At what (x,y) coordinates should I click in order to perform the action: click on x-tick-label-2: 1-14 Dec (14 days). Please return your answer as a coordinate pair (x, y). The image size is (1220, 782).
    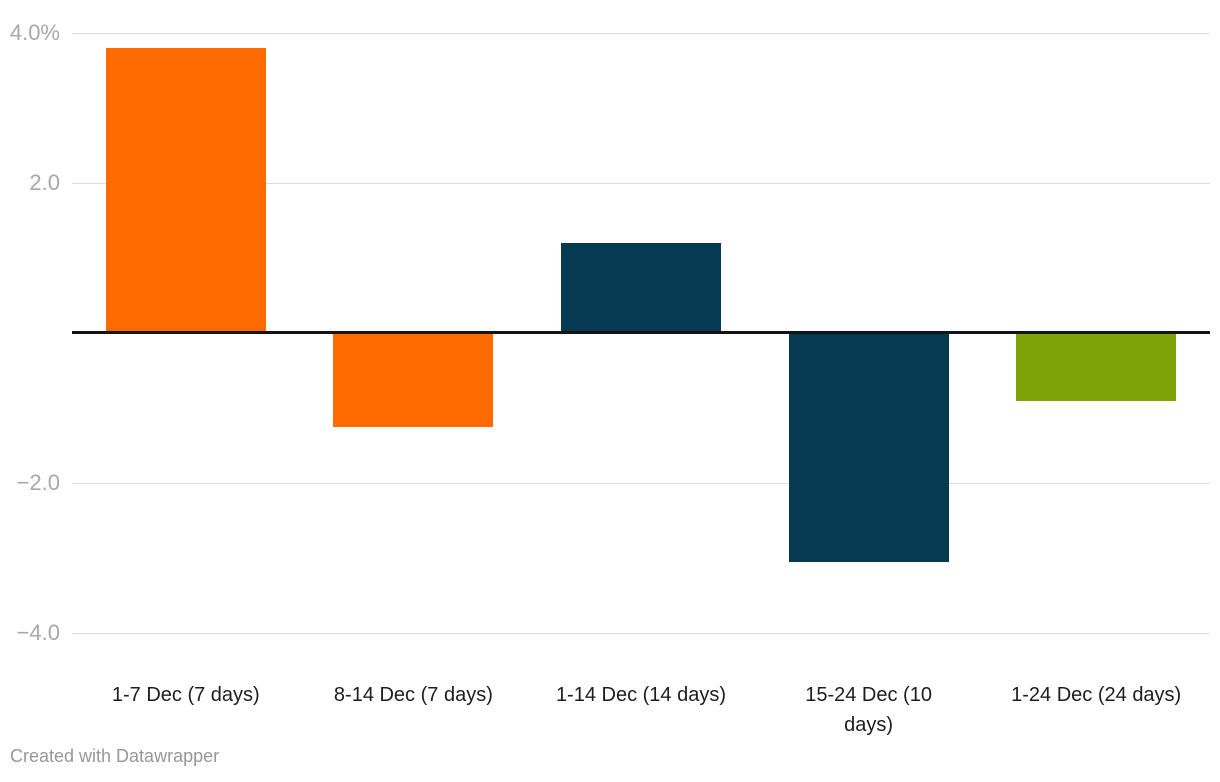
    Looking at the image, I should click on (641, 695).